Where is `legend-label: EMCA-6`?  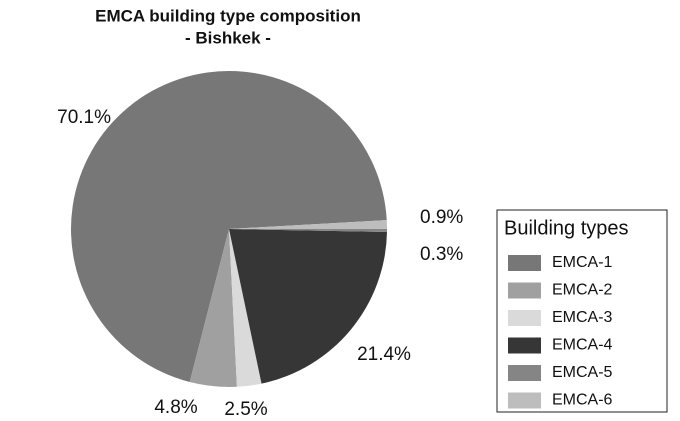 legend-label: EMCA-6 is located at coordinates (582, 400).